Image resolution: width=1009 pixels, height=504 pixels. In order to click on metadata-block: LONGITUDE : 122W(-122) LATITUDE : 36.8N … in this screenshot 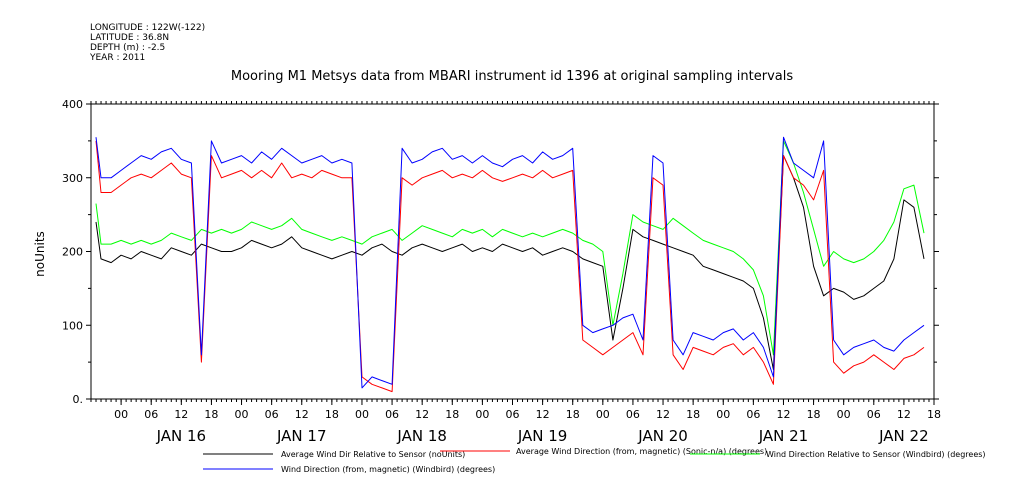, I will do `click(147, 43)`.